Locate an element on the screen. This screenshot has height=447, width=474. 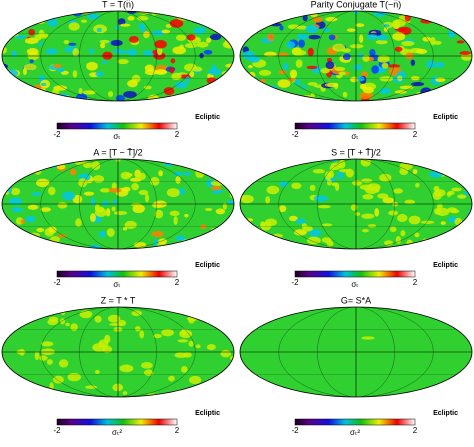
colorbar-min: -2 is located at coordinates (295, 134).